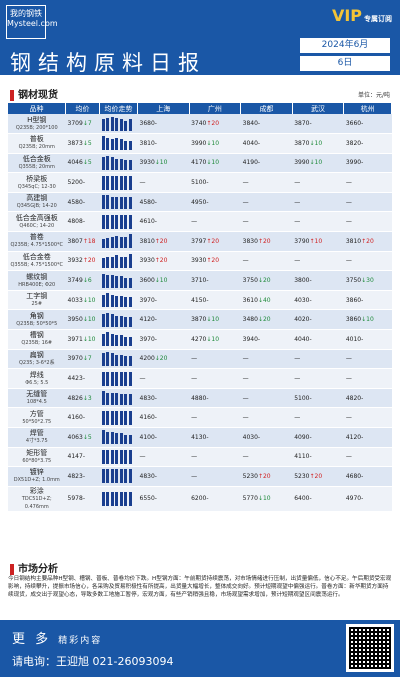 The height and width of the screenshot is (677, 400). I want to click on product-name: 无缝管, so click(37, 394).